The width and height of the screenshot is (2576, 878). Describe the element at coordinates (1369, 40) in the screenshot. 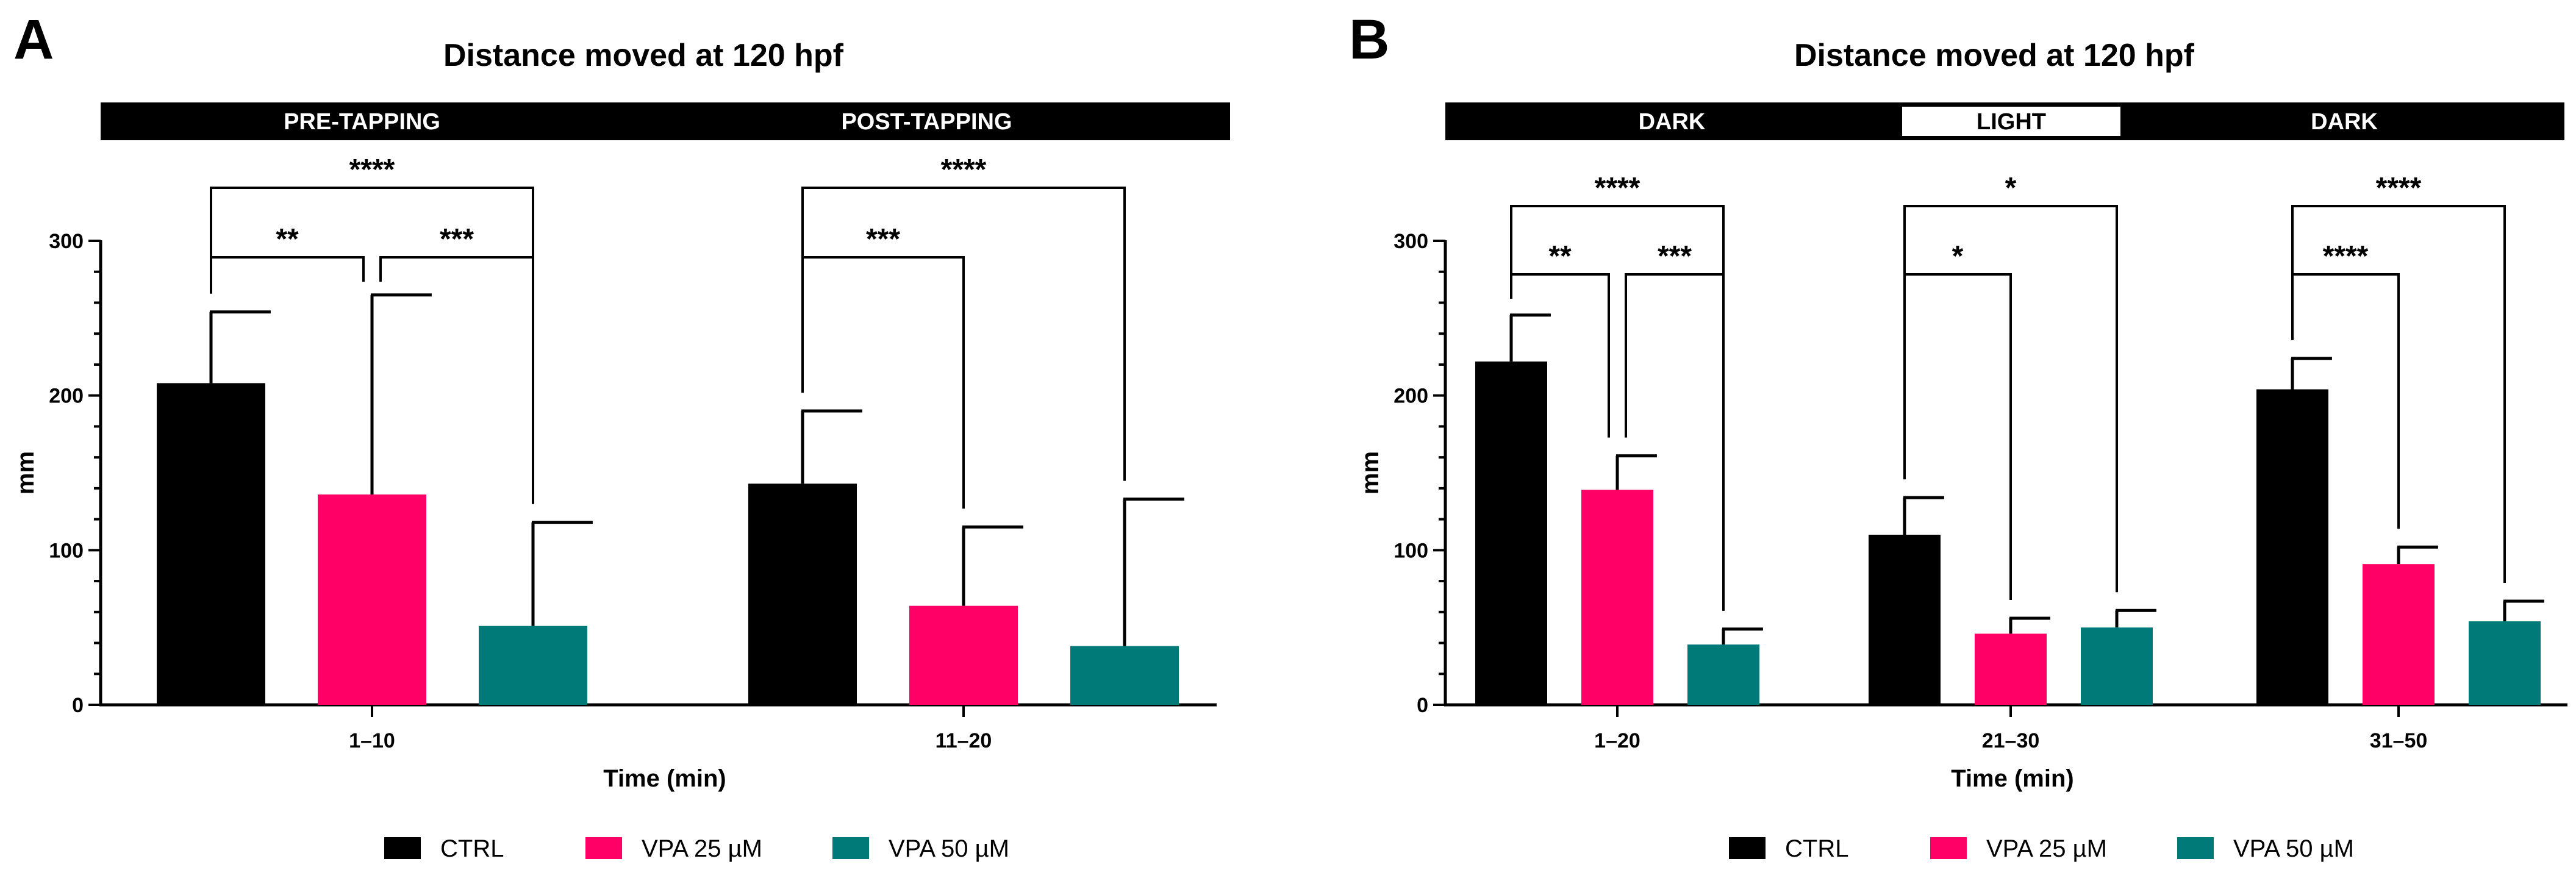

I see `panel-letter: B` at that location.